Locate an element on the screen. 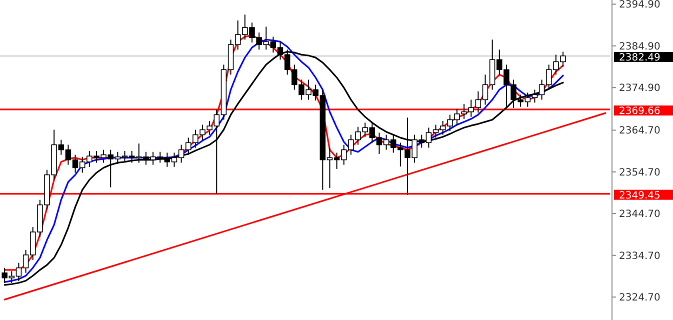 Image resolution: width=673 pixels, height=320 pixels. y-tick-label: 2364.70 is located at coordinates (639, 131).